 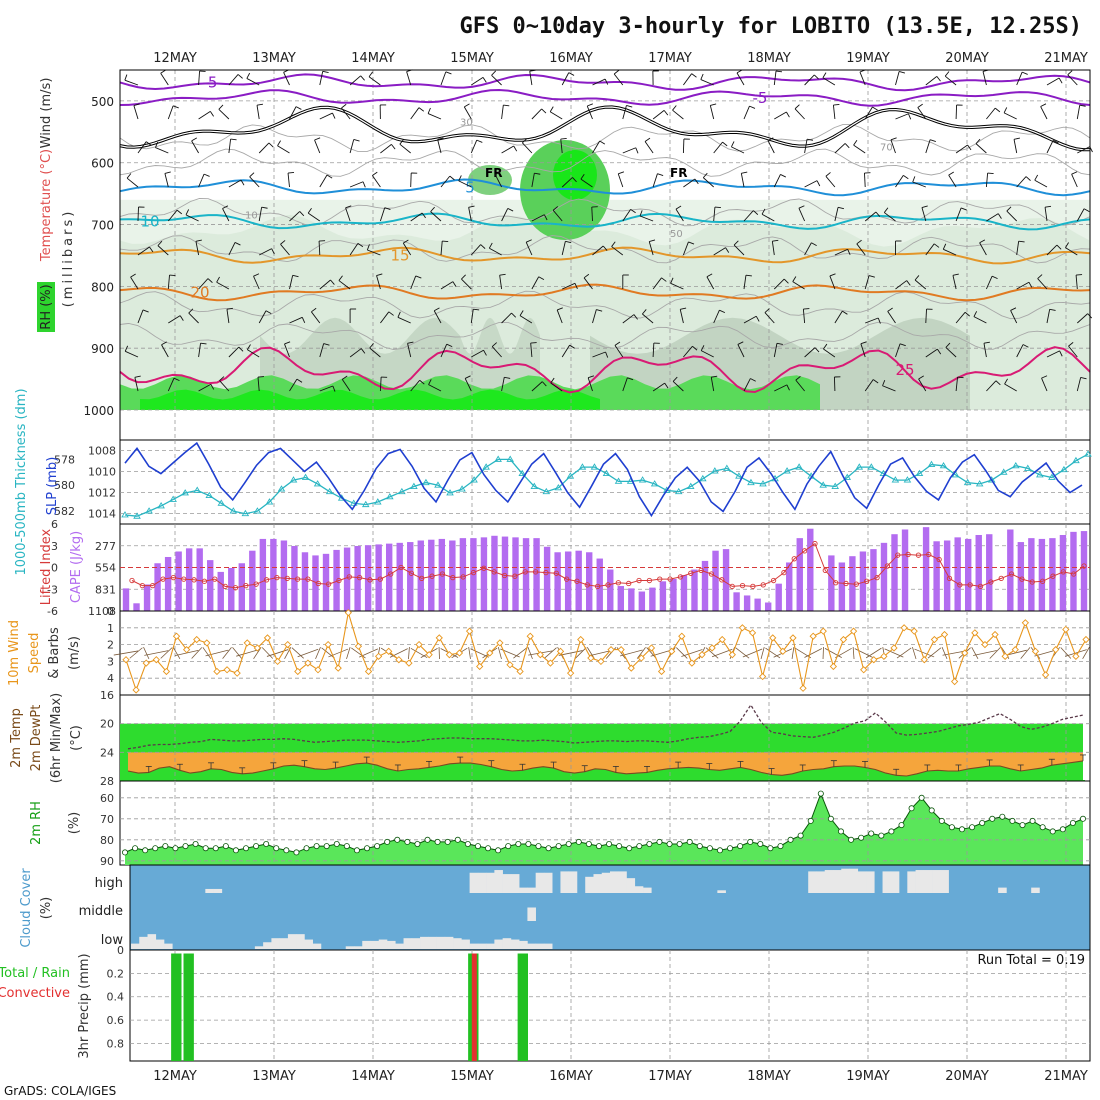 I want to click on ylabel-temperature: Temperature (°C), so click(x=46, y=205).